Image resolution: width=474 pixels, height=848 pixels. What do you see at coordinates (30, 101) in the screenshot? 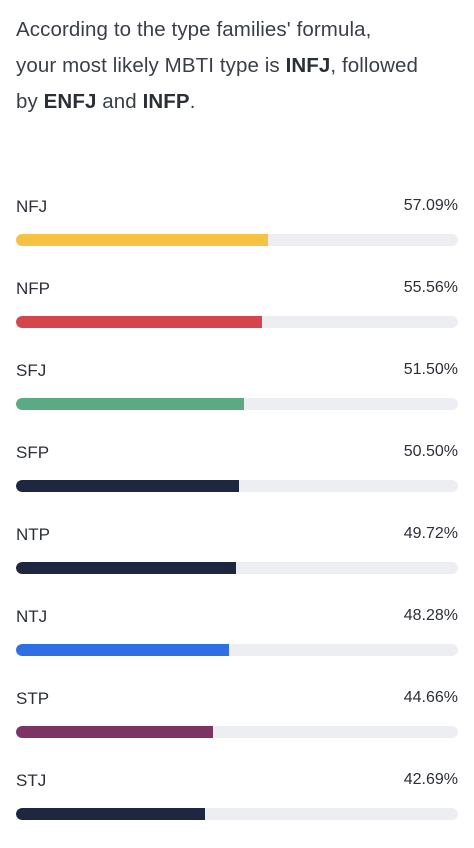
I see `summary-line-3-prefix: by` at bounding box center [30, 101].